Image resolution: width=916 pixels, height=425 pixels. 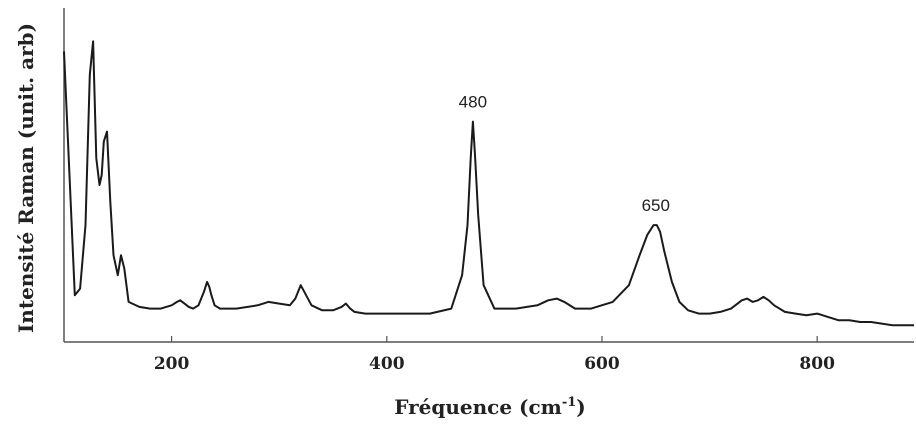 What do you see at coordinates (478, 407) in the screenshot?
I see `x-axis-title-text: Fréquence (cm` at bounding box center [478, 407].